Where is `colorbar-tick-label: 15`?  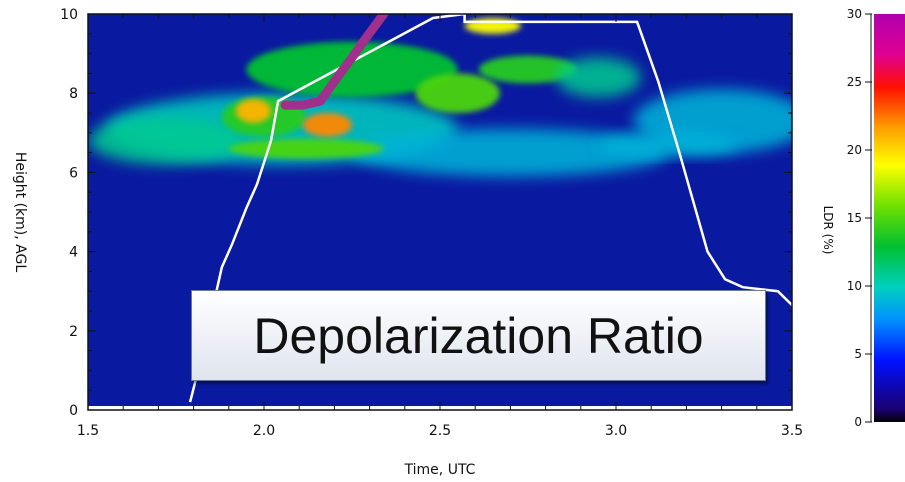
colorbar-tick-label: 15 is located at coordinates (854, 218).